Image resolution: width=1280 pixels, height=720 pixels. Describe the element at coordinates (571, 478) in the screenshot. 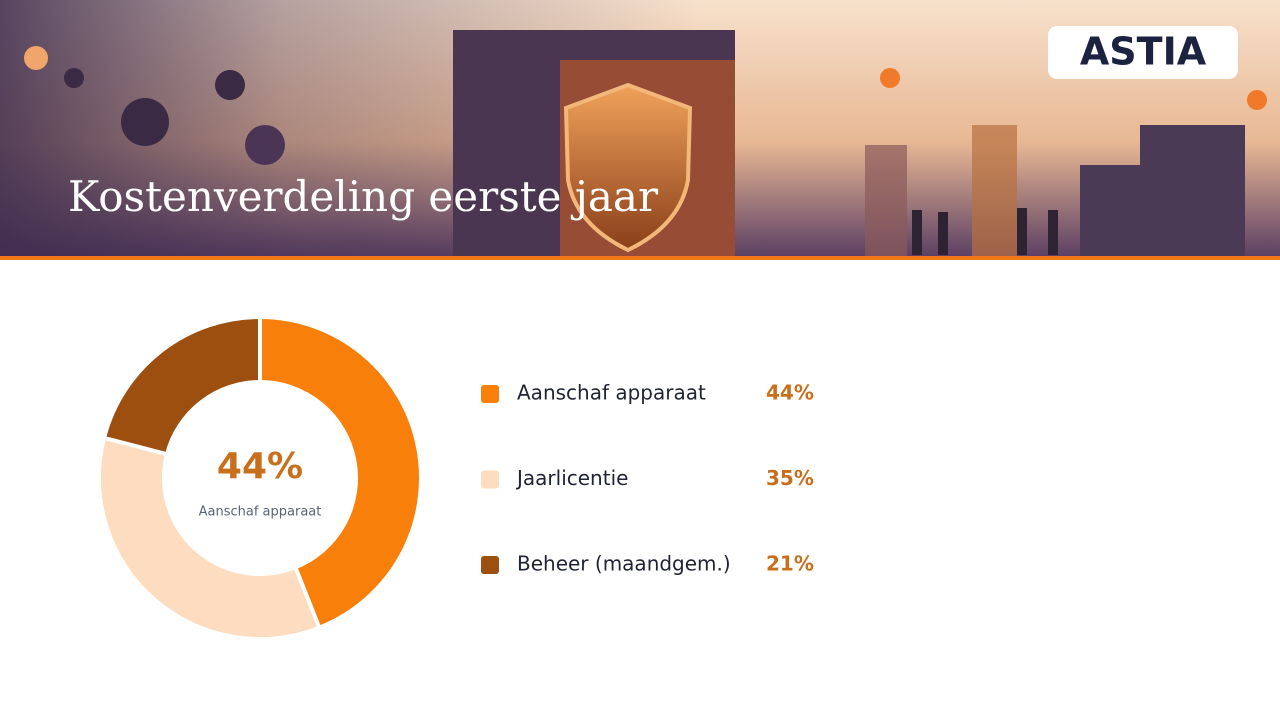

I see `legend-label: Jaarlicentie` at that location.